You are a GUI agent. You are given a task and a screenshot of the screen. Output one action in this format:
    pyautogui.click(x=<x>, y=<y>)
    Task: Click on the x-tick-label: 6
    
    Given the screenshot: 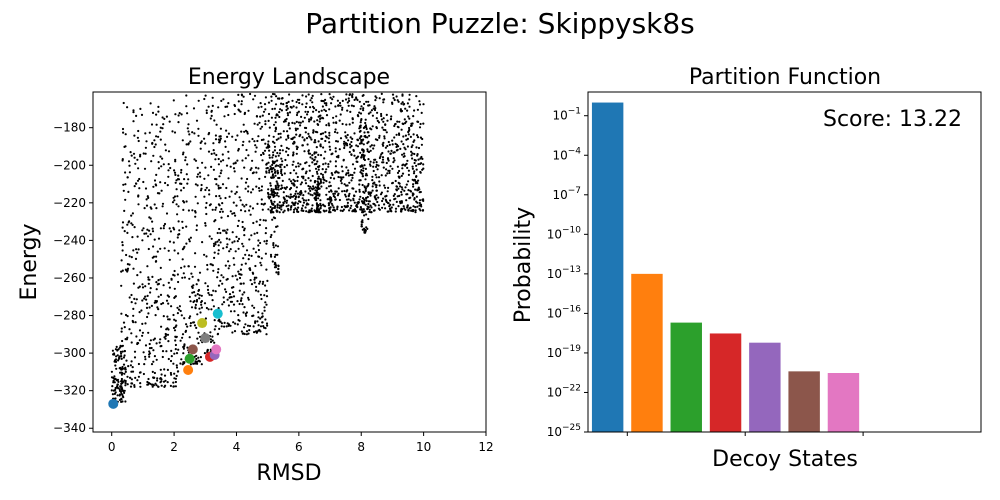 What is the action you would take?
    pyautogui.click(x=299, y=447)
    